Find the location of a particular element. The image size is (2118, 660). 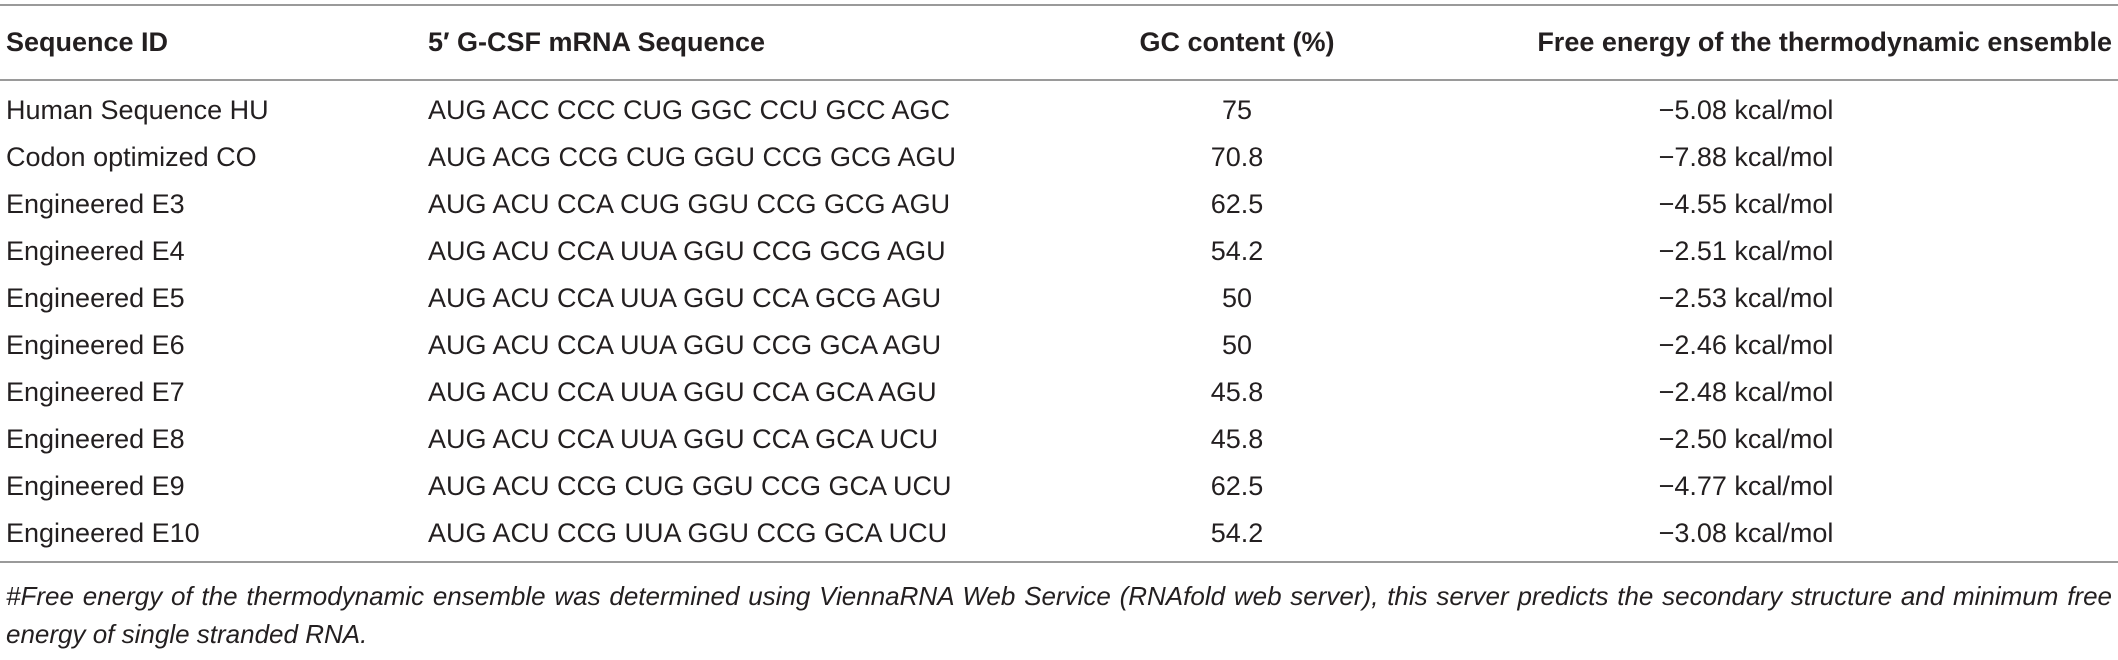

cell-sequence-id: Engineered E8 is located at coordinates (95, 439).